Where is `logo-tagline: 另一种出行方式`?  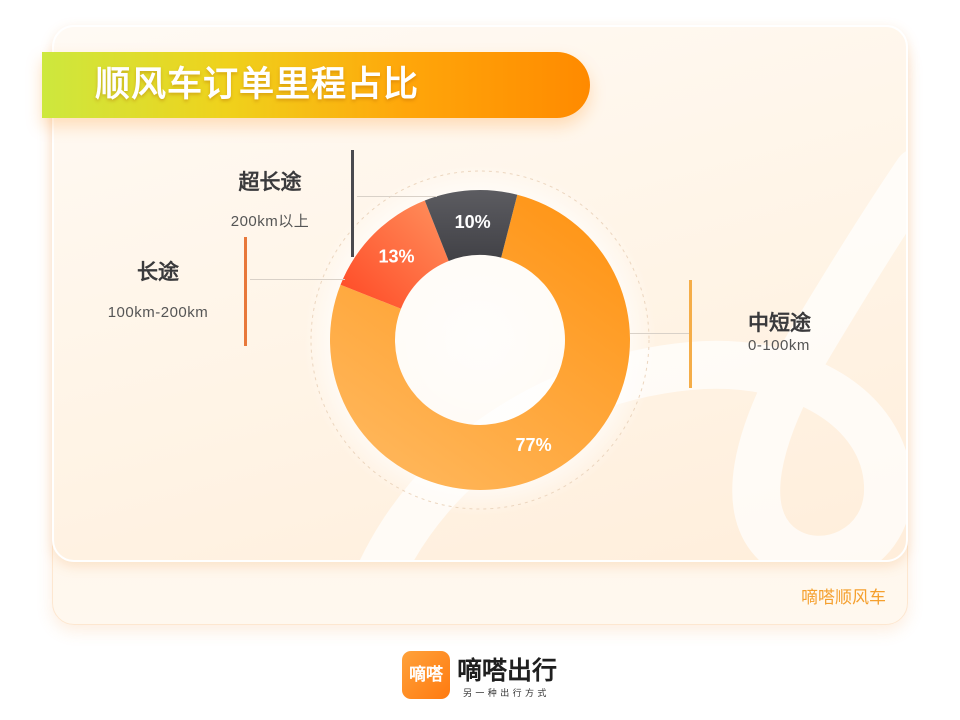 logo-tagline: 另一种出行方式 is located at coordinates (506, 694).